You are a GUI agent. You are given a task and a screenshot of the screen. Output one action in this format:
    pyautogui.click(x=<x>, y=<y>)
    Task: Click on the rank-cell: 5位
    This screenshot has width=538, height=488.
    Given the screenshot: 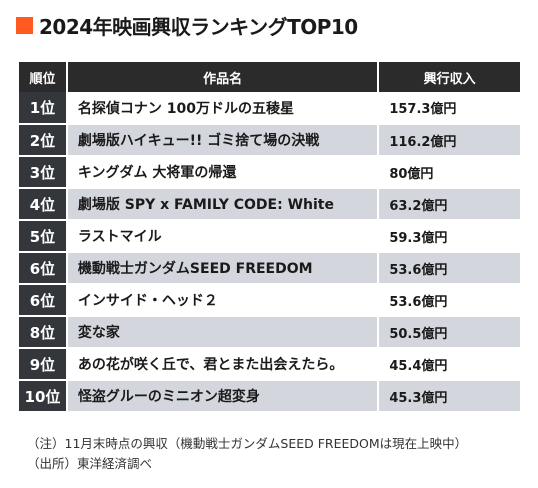 What is the action you would take?
    pyautogui.click(x=43, y=236)
    